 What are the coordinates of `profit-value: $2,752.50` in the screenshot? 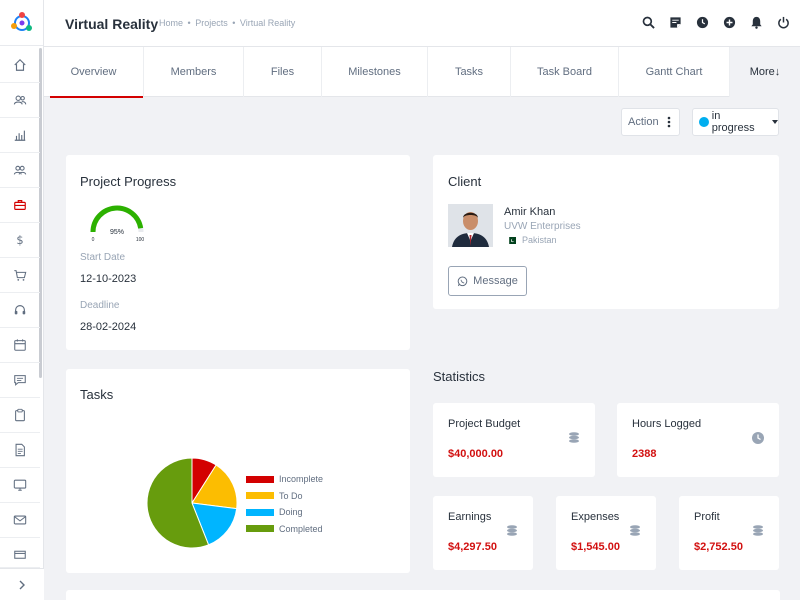 It's located at (718, 547).